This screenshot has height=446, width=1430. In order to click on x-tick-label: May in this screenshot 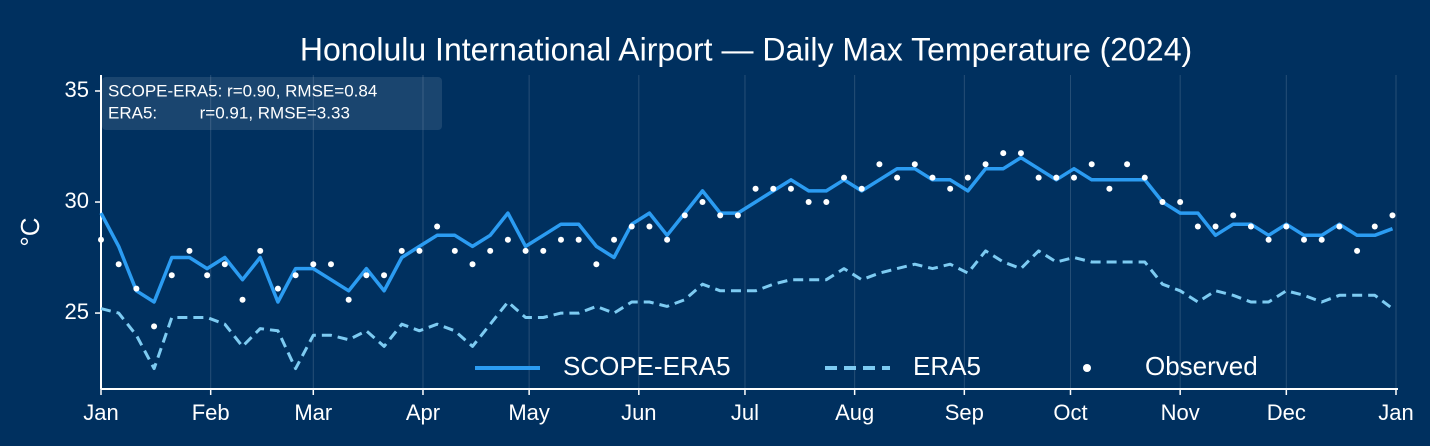, I will do `click(529, 412)`.